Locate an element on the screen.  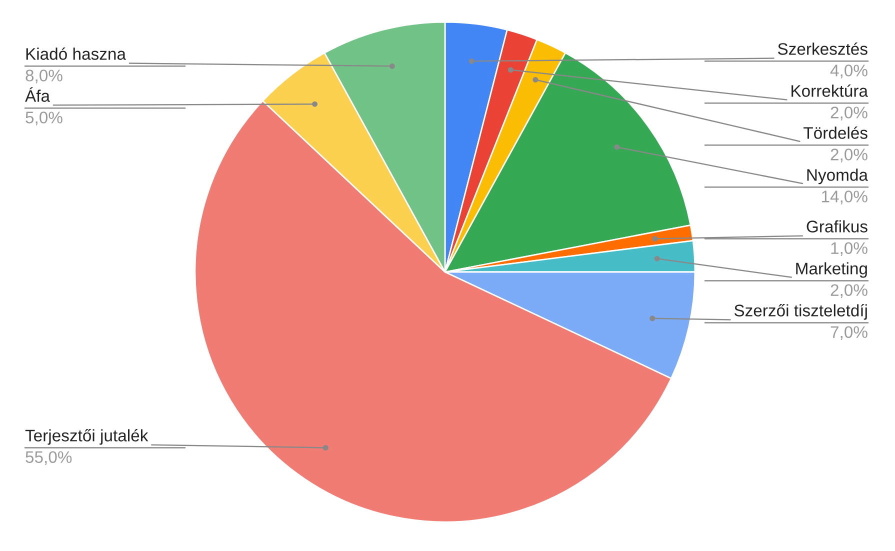
slice-label: Kiadó haszna is located at coordinates (76, 53).